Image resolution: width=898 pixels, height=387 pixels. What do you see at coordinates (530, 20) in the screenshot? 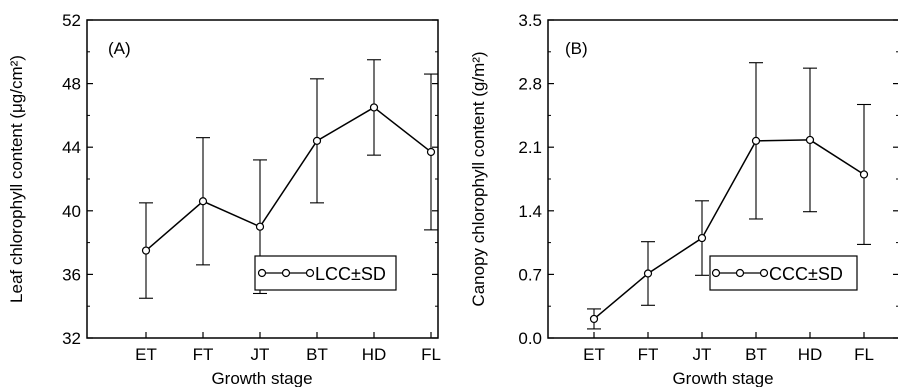
I see `y-tick-label: 3.5` at bounding box center [530, 20].